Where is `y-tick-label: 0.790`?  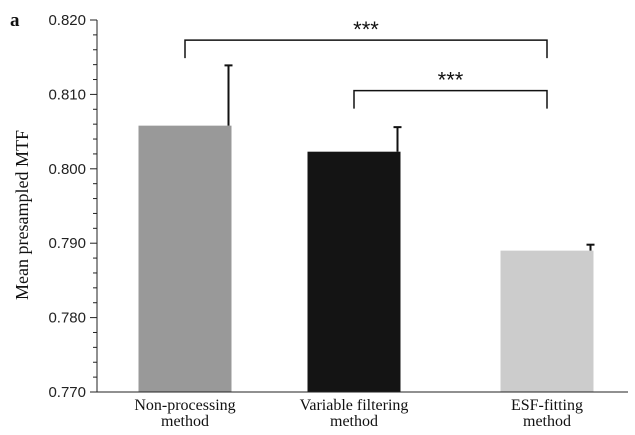
y-tick-label: 0.790 is located at coordinates (67, 243).